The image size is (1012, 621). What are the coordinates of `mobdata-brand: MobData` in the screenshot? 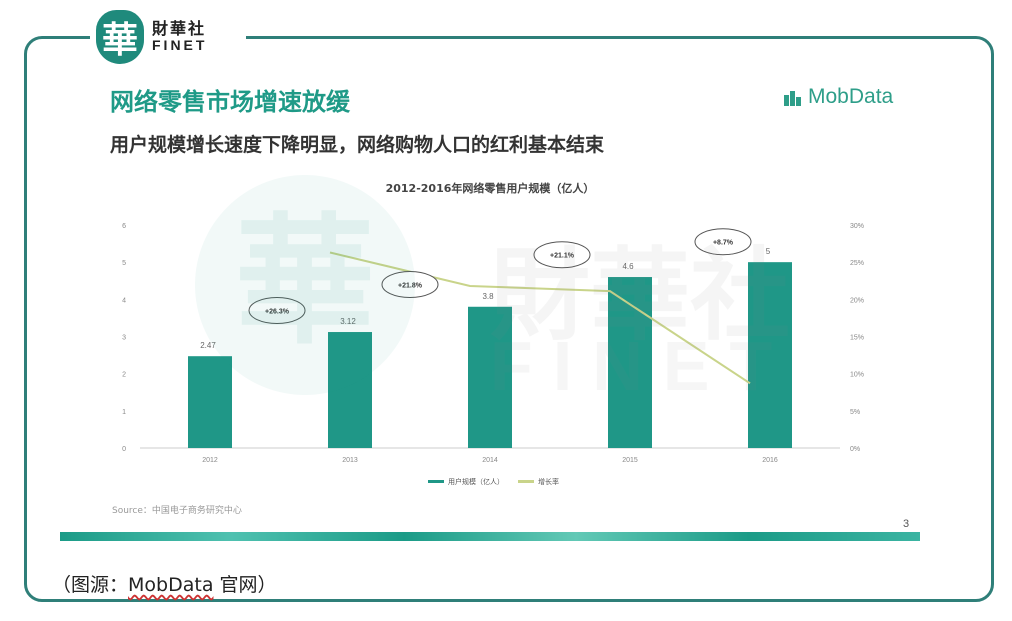 It's located at (838, 97).